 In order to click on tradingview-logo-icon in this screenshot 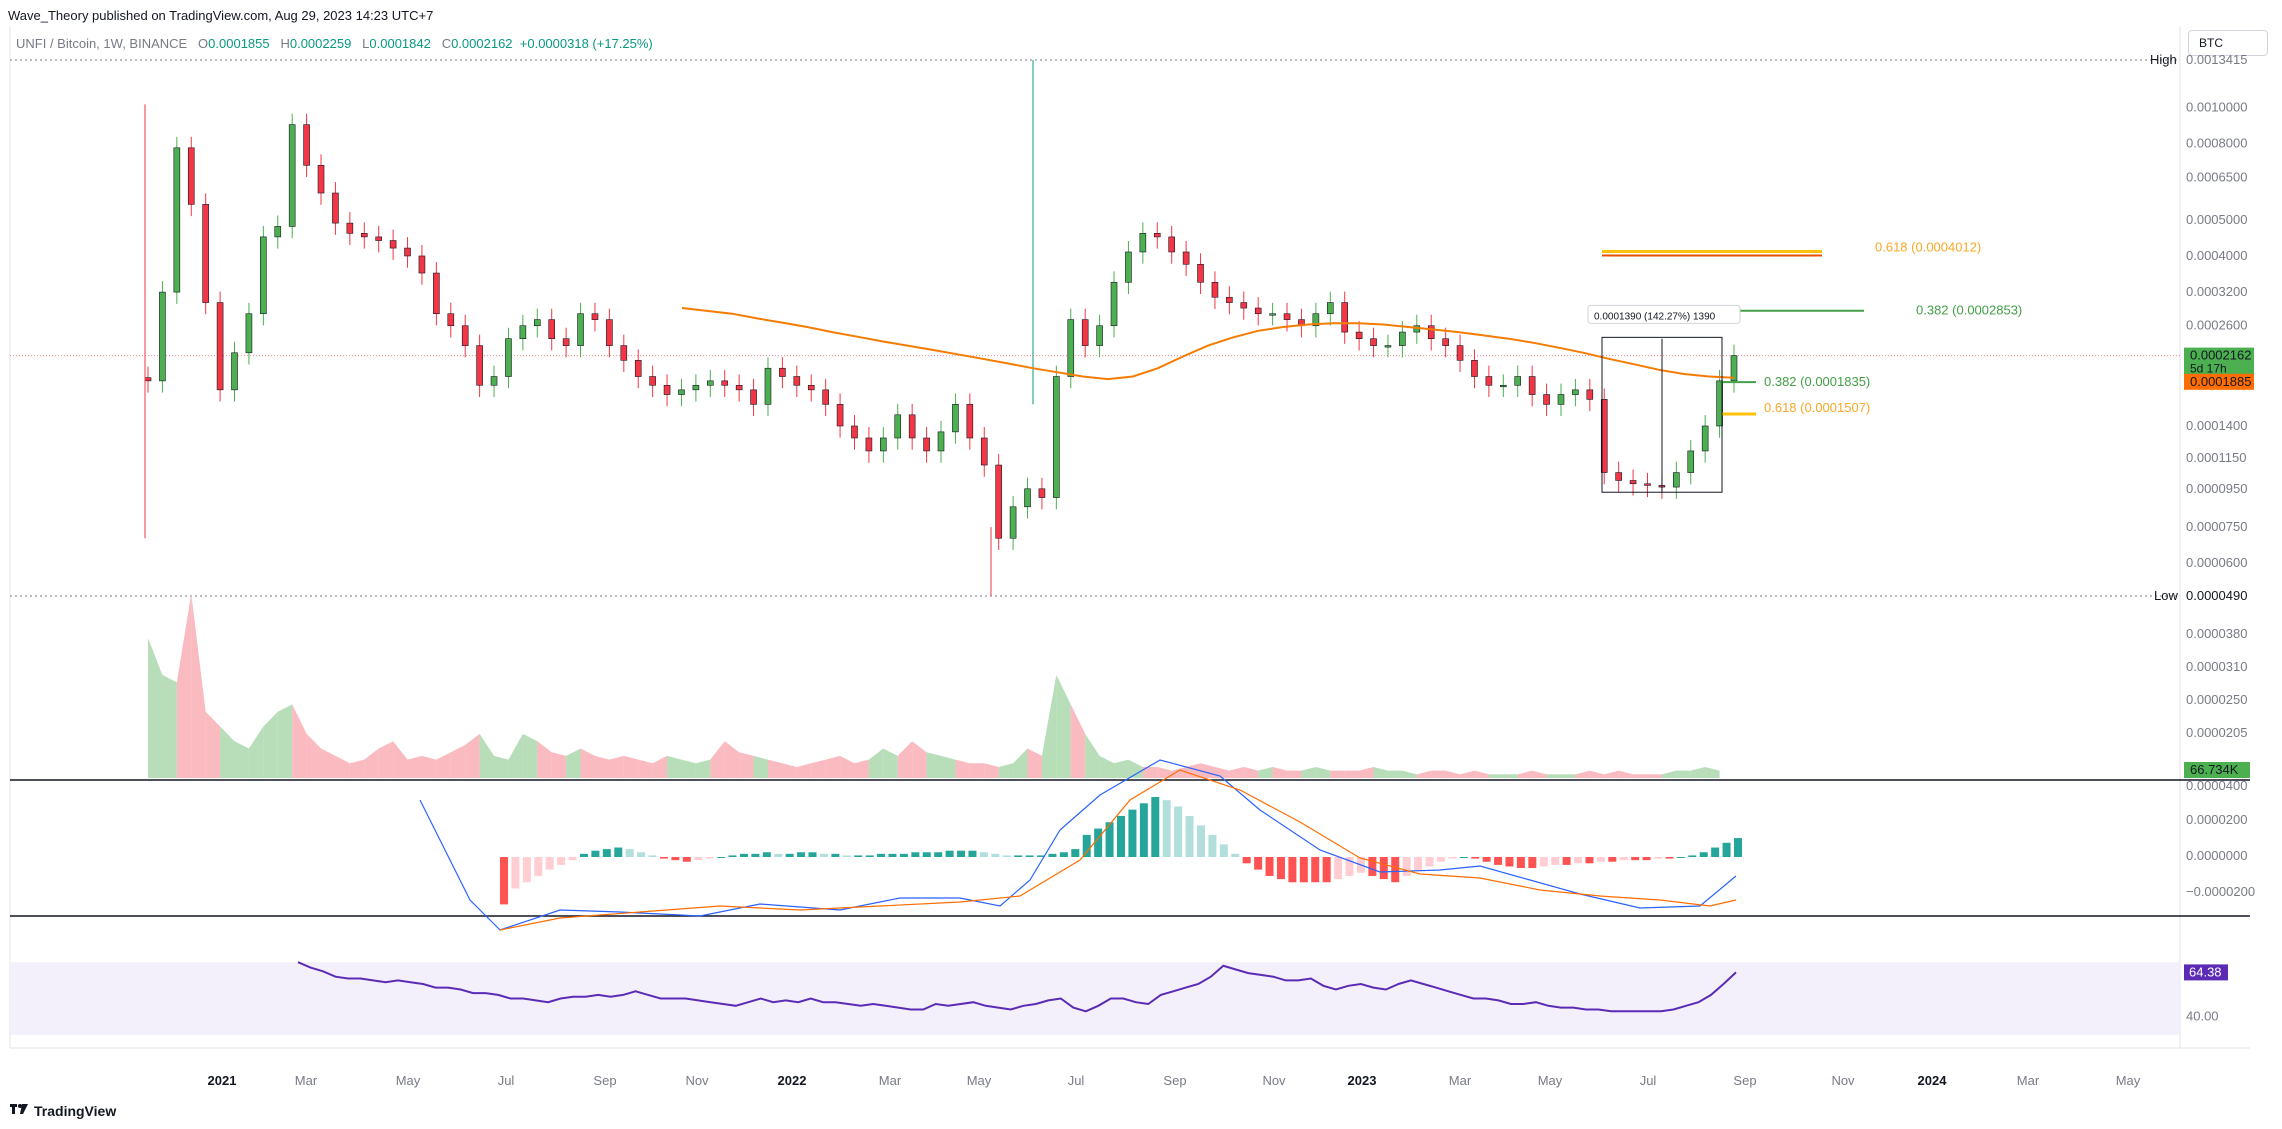, I will do `click(19, 1111)`.